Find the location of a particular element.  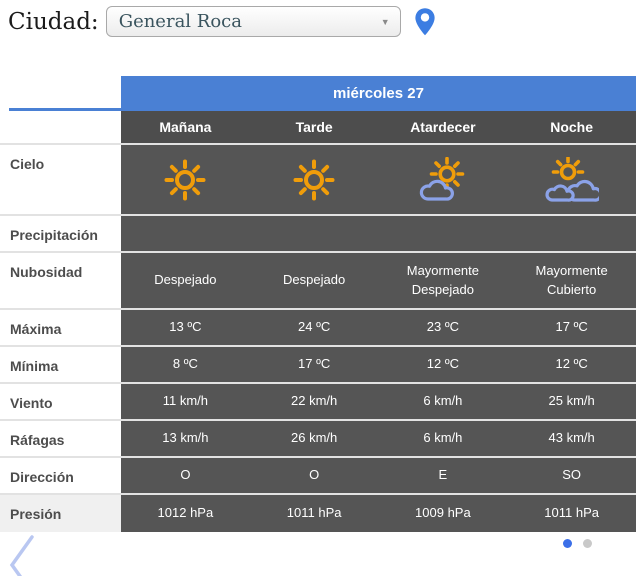

map-pin-icon is located at coordinates (425, 22).